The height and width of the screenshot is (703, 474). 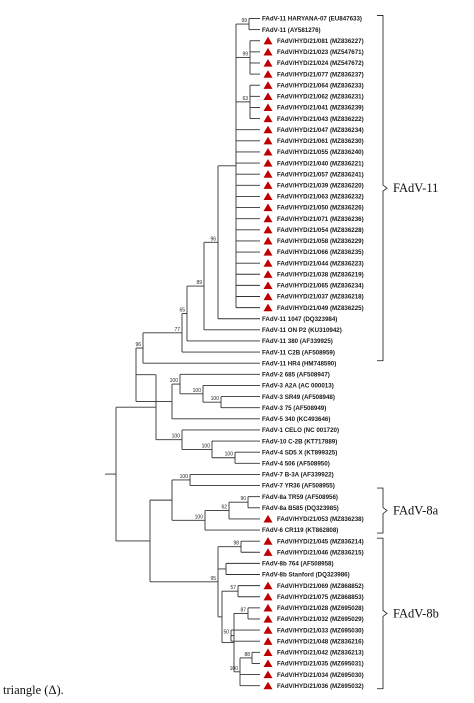 What do you see at coordinates (320, 219) in the screenshot?
I see `leaf-label: FAdV/HYD/21/071 (MZ836236)` at bounding box center [320, 219].